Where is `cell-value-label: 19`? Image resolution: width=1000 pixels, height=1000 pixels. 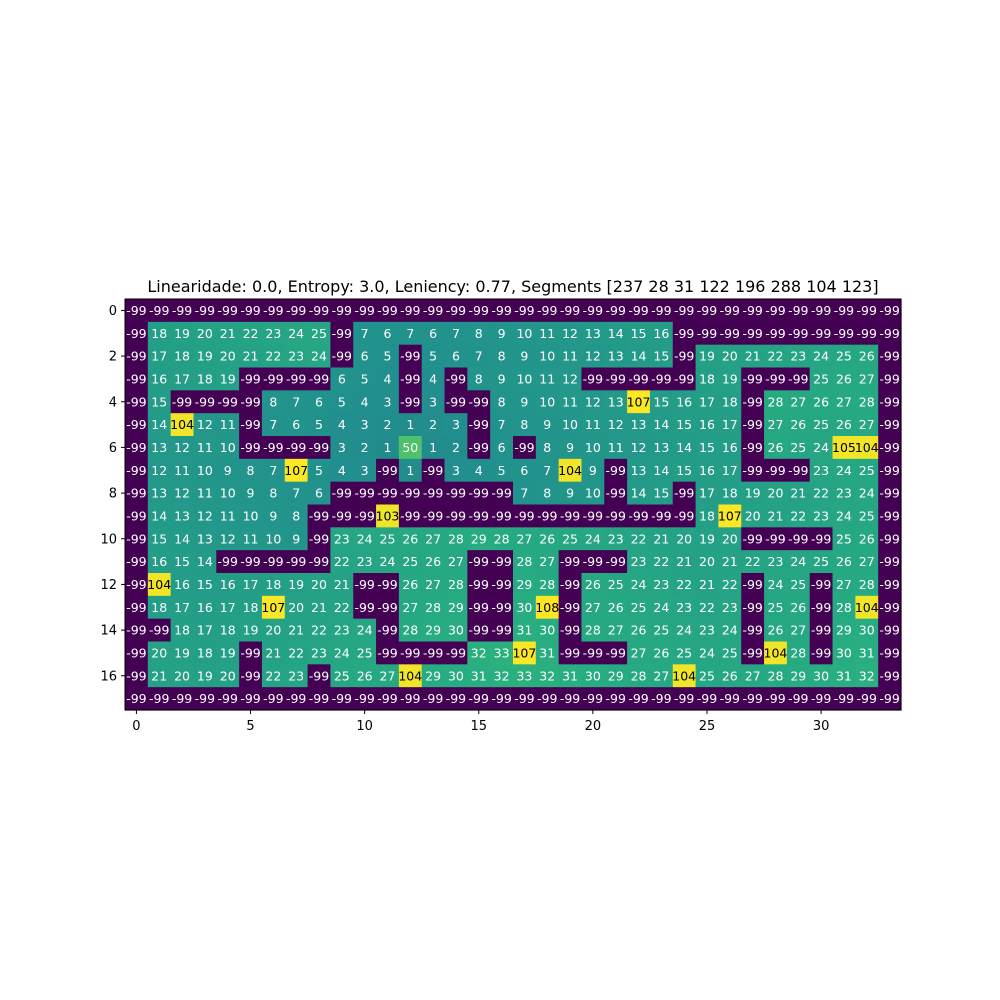
cell-value-label: 19 is located at coordinates (182, 652).